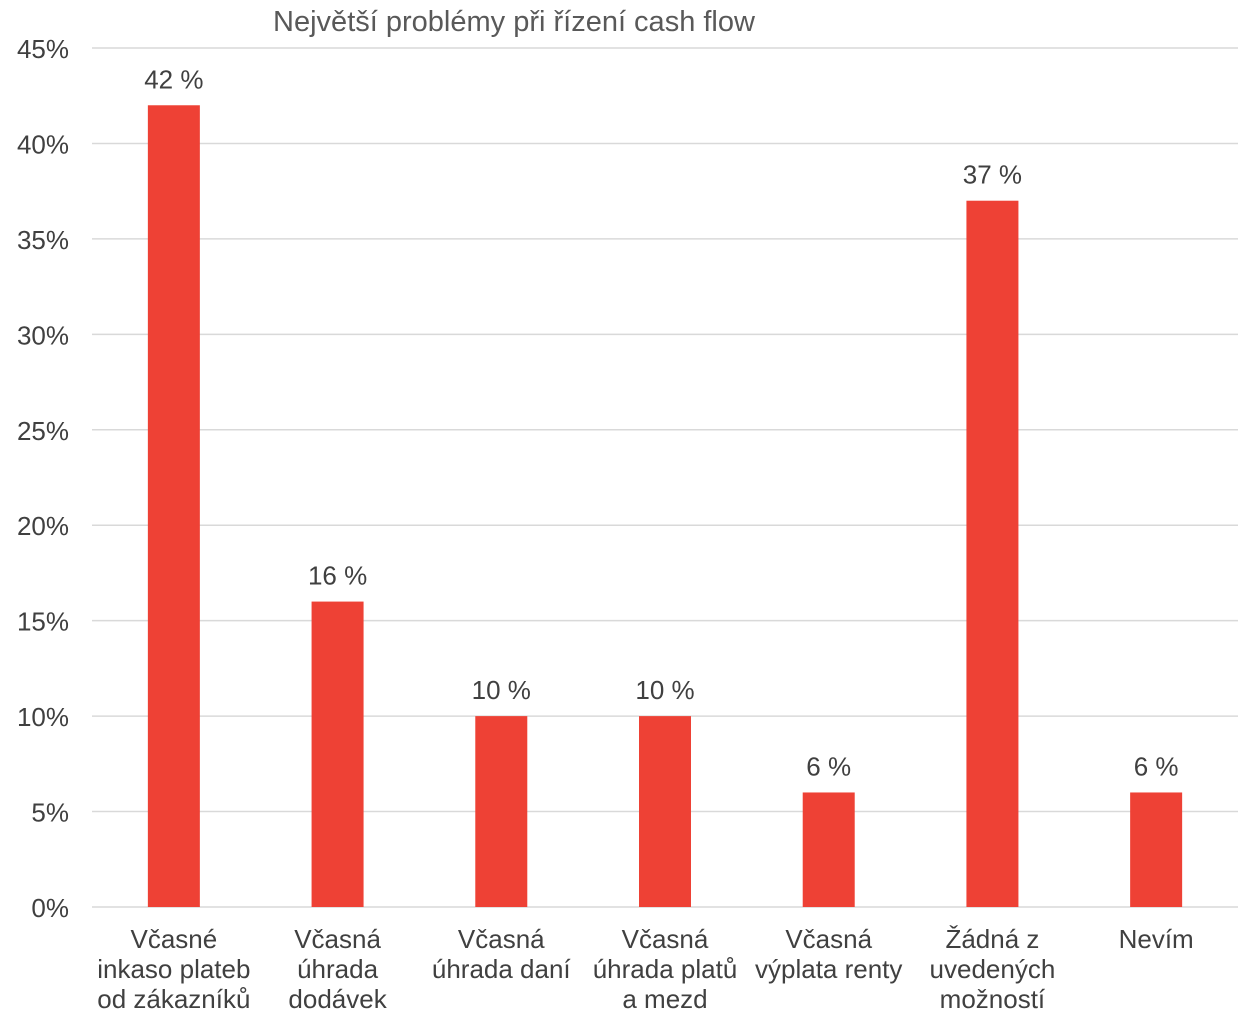 This screenshot has width=1238, height=1018. Describe the element at coordinates (50, 908) in the screenshot. I see `y-tick-label: 0%` at that location.